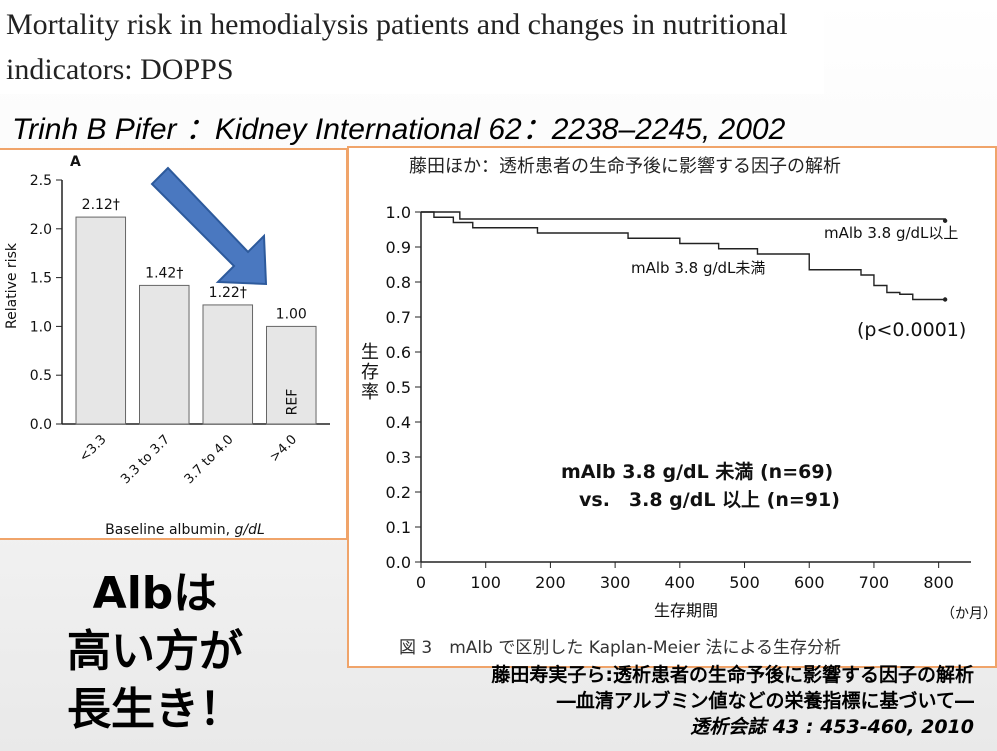  I want to click on km-ylabel-char: 存, so click(370, 372).